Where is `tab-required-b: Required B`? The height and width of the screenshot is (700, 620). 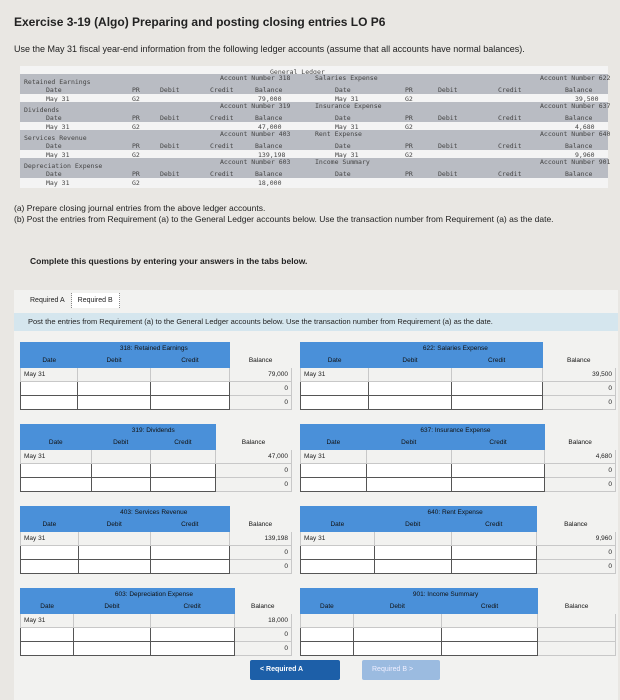
tab-required-b: Required B is located at coordinates (95, 300).